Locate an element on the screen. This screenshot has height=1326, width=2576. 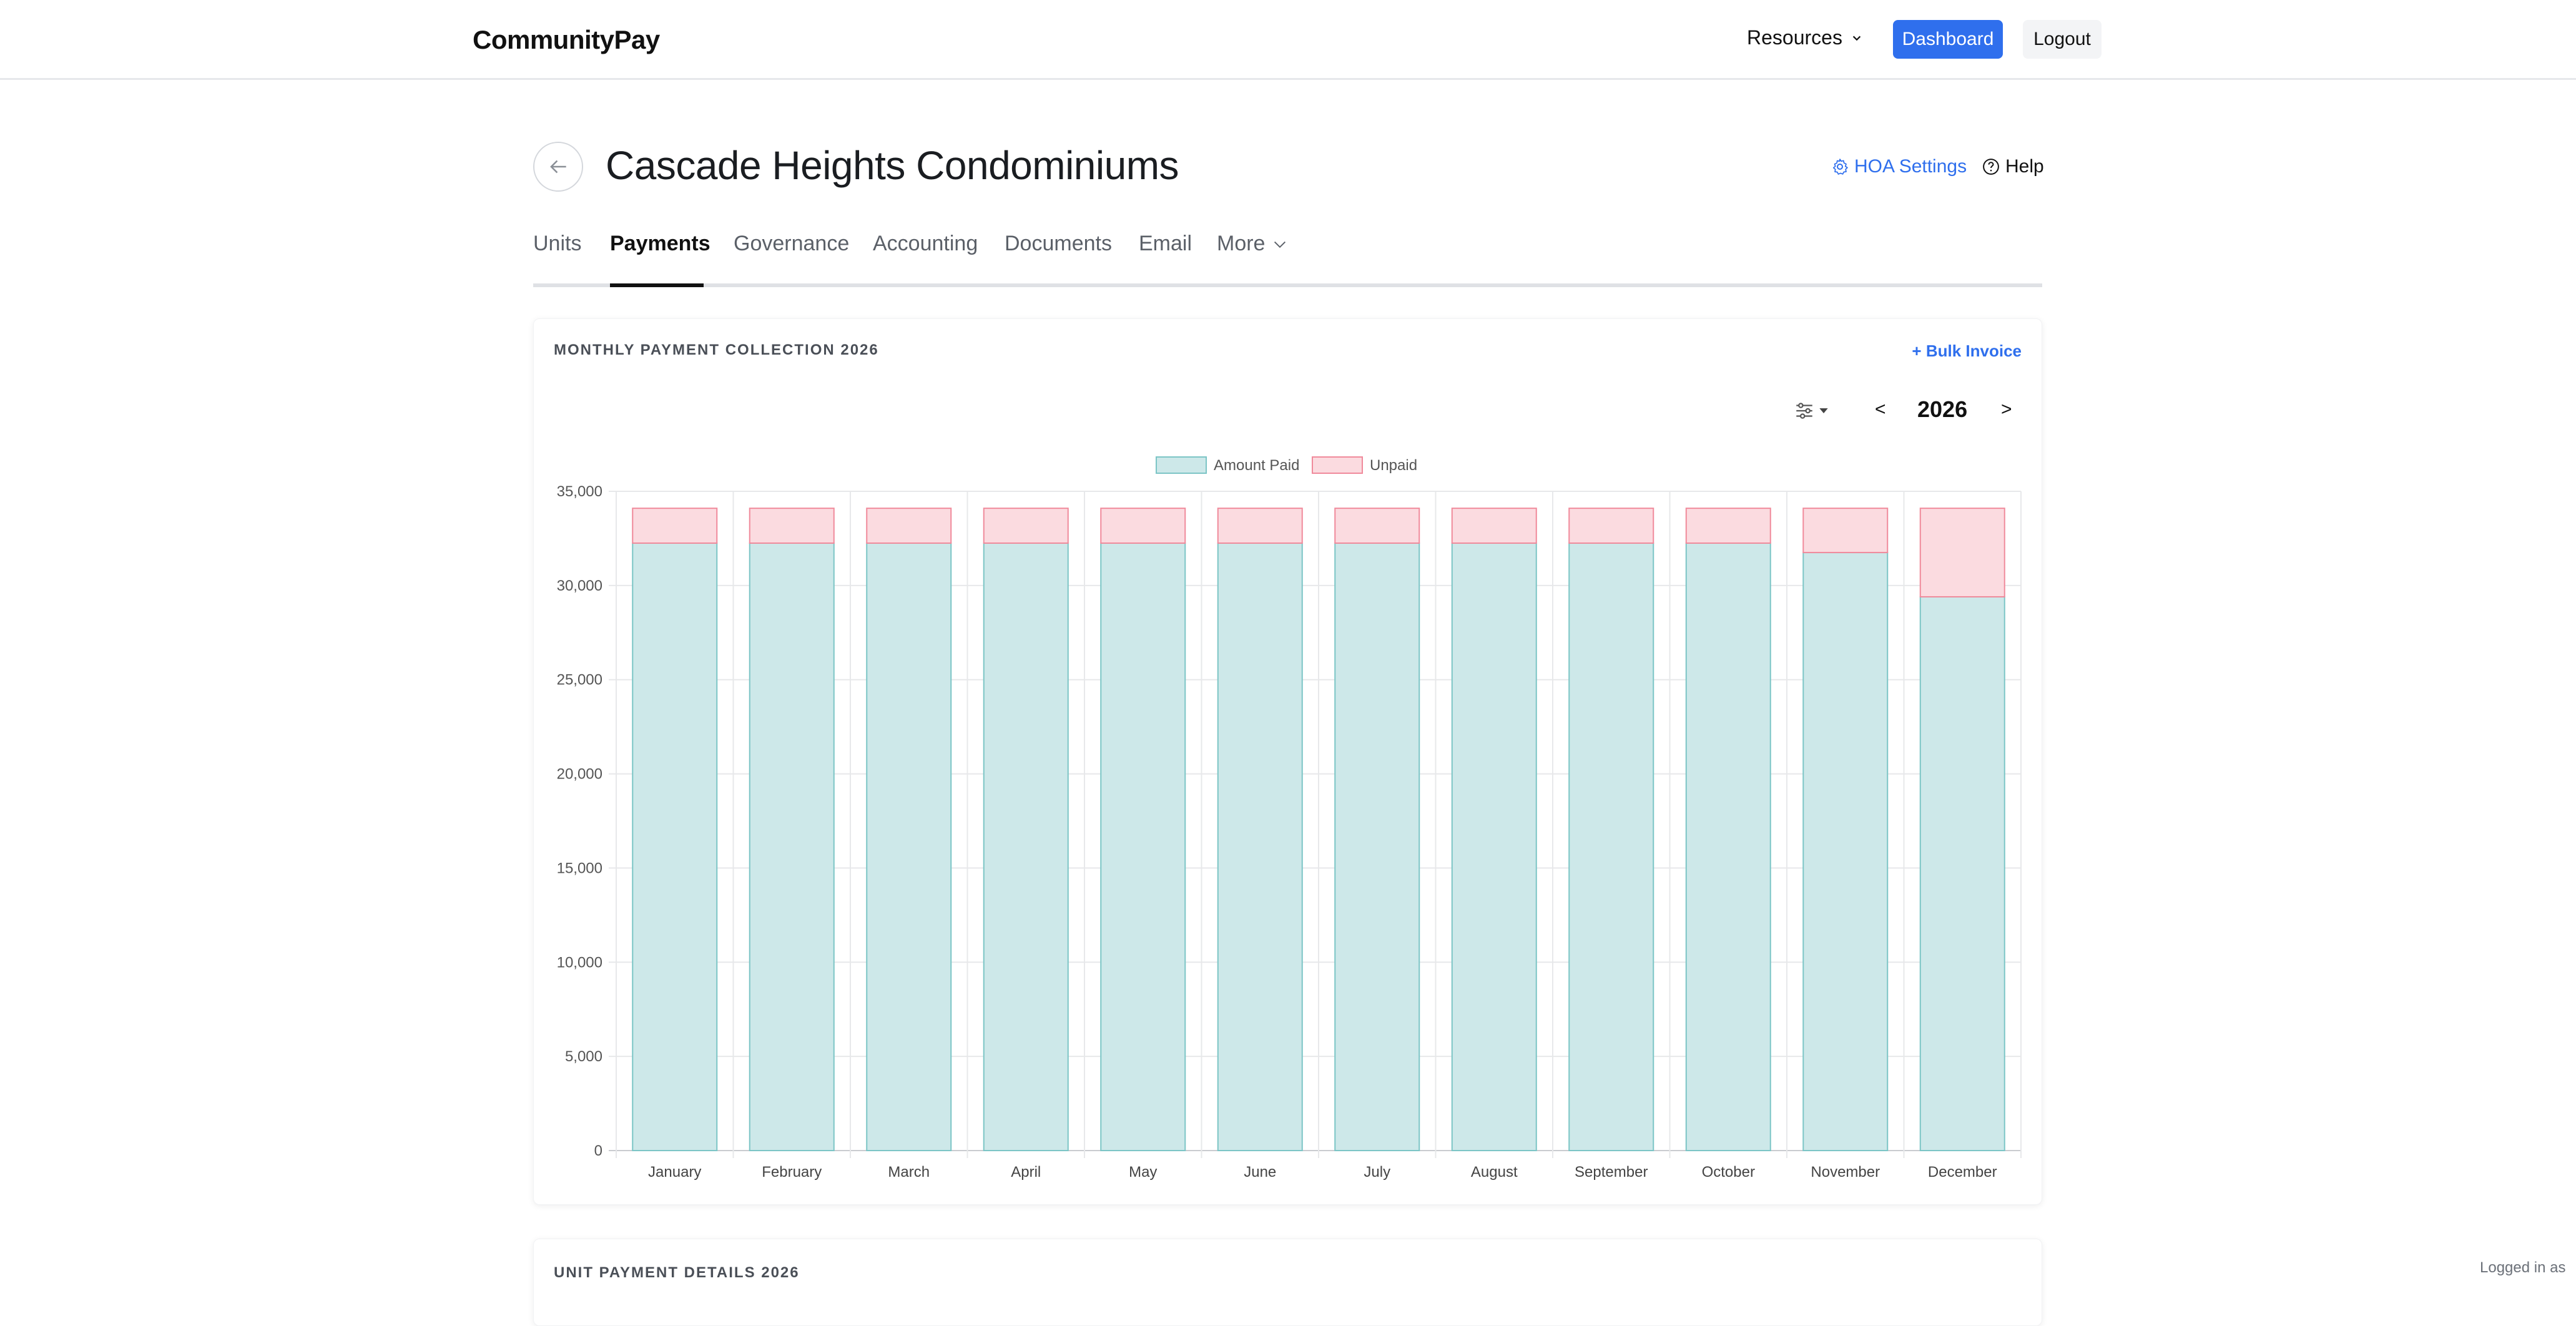
logged-in-text: Logged in as is located at coordinates (2523, 1267).